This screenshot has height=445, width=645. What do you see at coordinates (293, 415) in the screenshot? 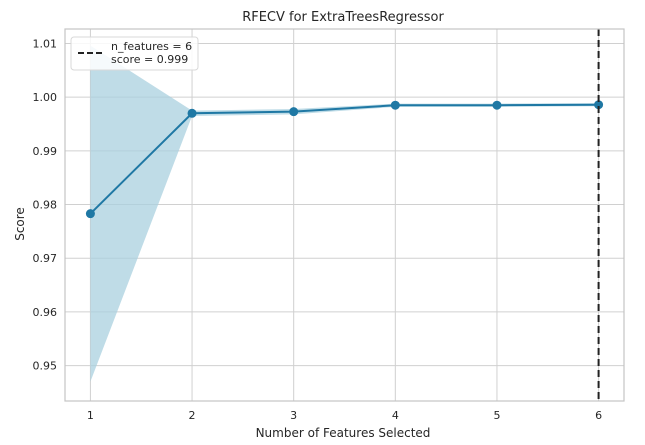
I see `x-tick-label-3: 3` at bounding box center [293, 415].